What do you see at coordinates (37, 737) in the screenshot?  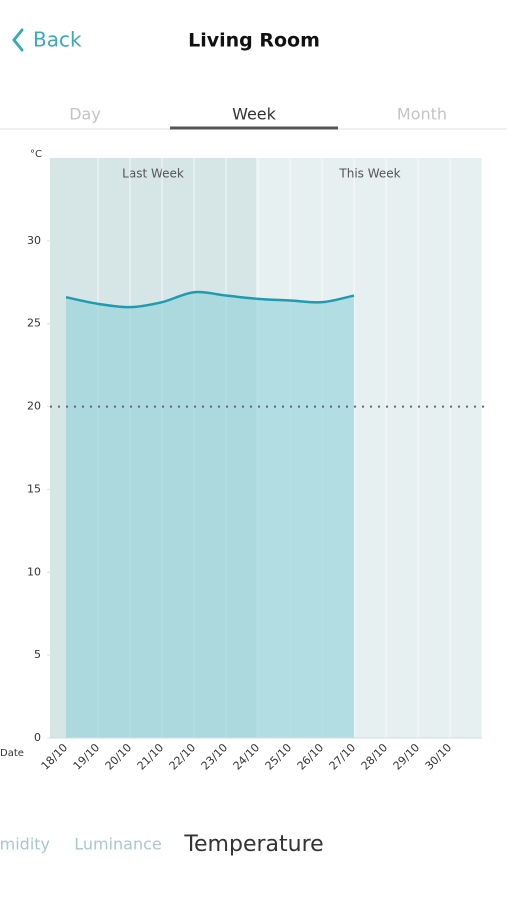 I see `y-tick-label: 0` at bounding box center [37, 737].